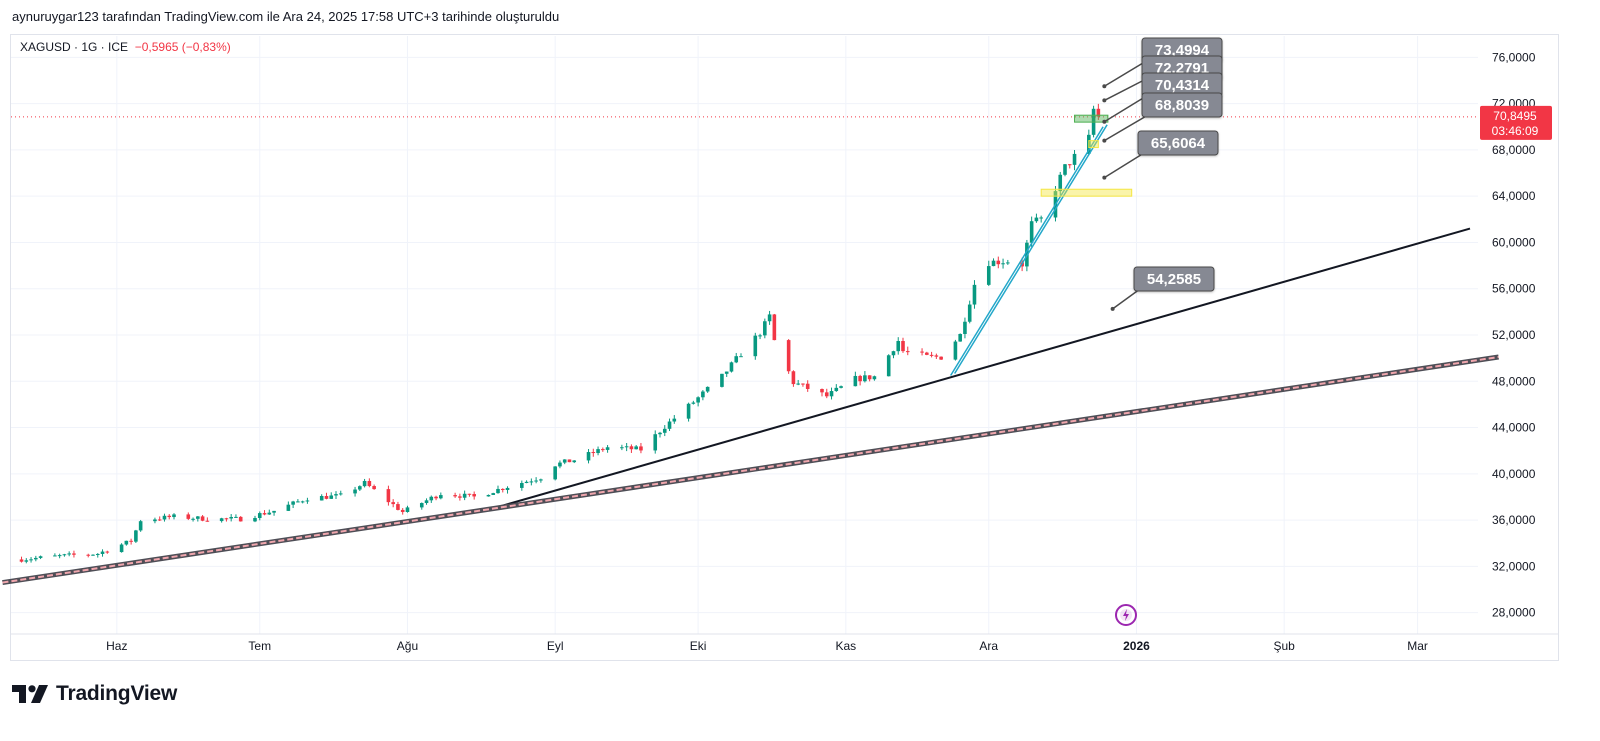 Image resolution: width=1600 pixels, height=741 pixels. Describe the element at coordinates (1027, 251) in the screenshot. I see `channel-line-lower` at that location.